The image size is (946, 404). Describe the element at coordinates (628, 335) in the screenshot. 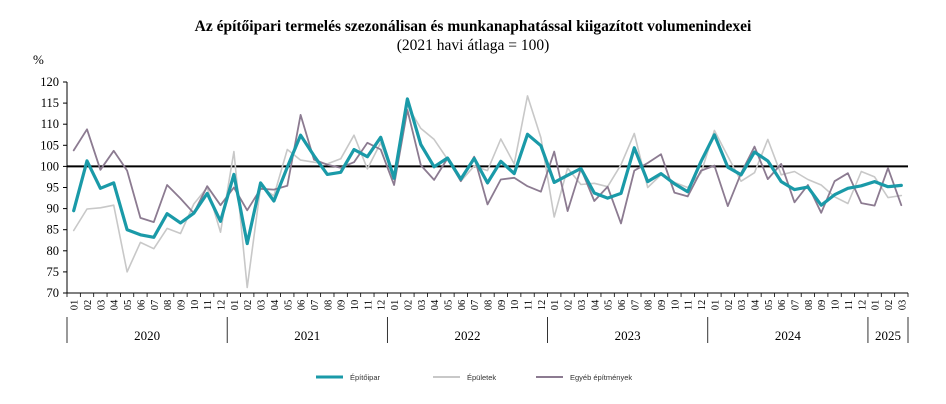

I see `x-year-label: 2023` at that location.